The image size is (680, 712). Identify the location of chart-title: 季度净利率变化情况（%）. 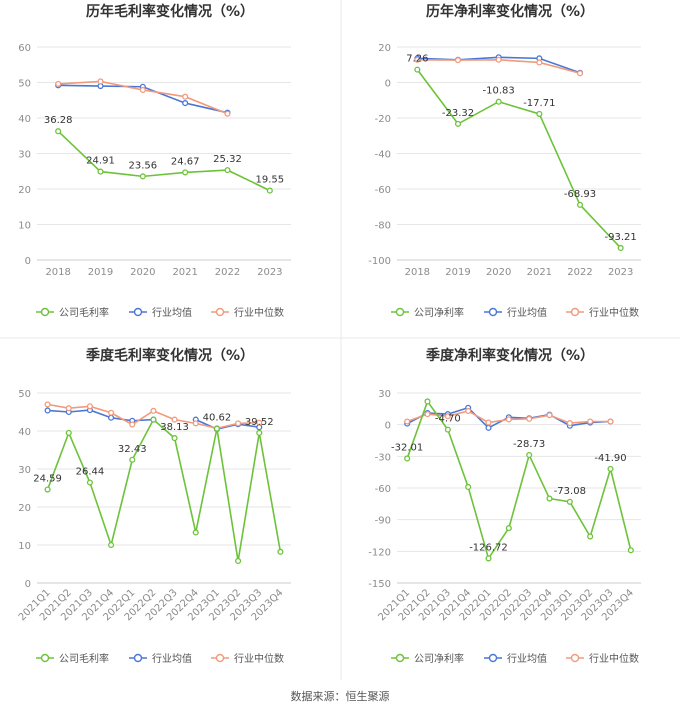
(509, 355).